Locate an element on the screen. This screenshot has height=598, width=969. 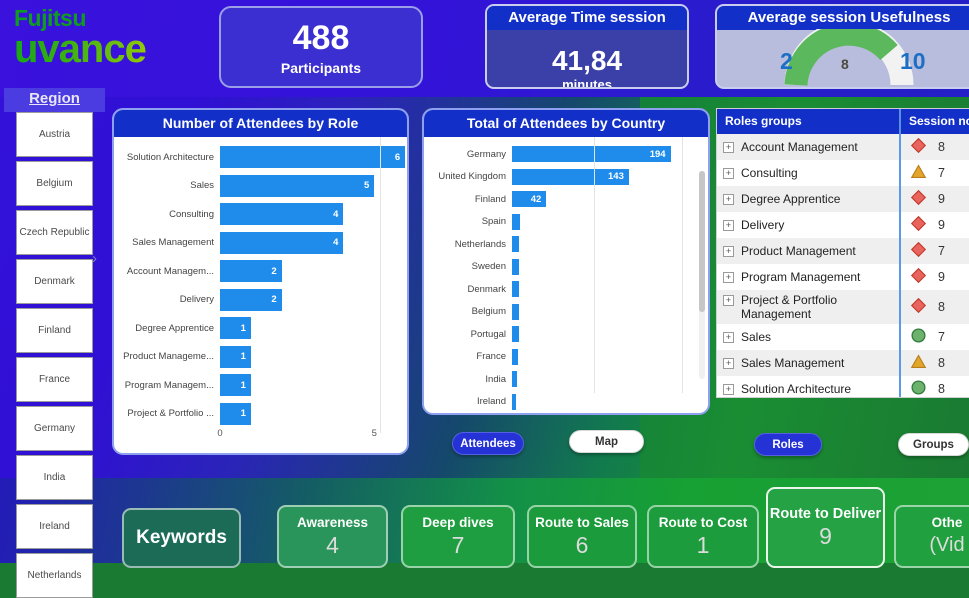
table-row: + Degree Apprentice 9 is located at coordinates (843, 199).